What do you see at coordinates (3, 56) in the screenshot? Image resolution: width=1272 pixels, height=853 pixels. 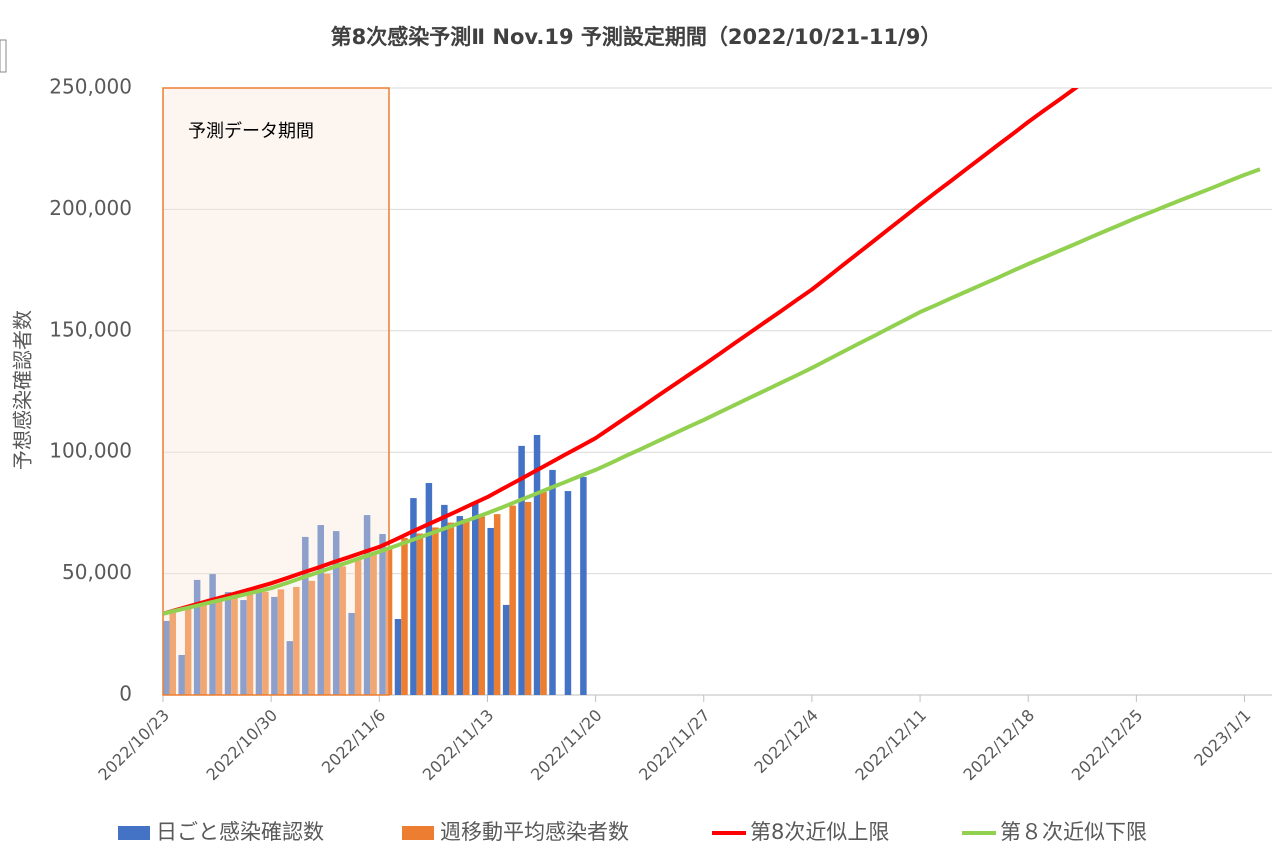 I see `edge-box` at bounding box center [3, 56].